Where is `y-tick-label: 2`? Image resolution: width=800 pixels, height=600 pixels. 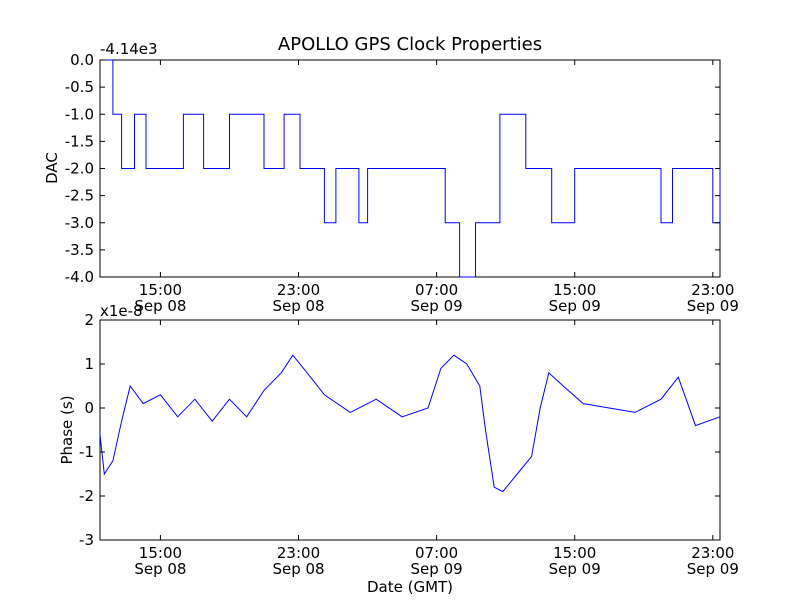
y-tick-label: 2 is located at coordinates (89, 320).